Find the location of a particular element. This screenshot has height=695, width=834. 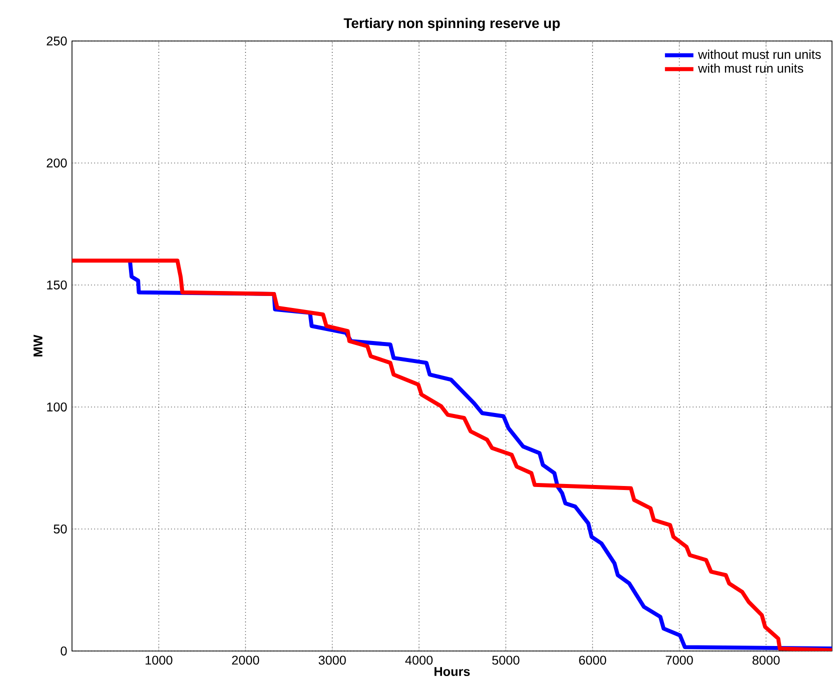

x-tick-label: 3000 is located at coordinates (332, 660).